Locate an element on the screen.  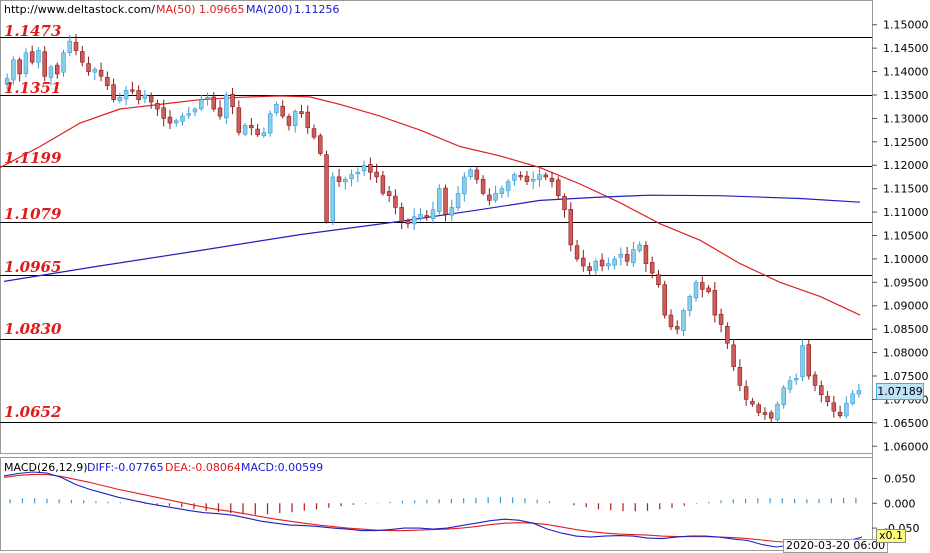
macd-tick-label: 0.050 is located at coordinates (900, 478).